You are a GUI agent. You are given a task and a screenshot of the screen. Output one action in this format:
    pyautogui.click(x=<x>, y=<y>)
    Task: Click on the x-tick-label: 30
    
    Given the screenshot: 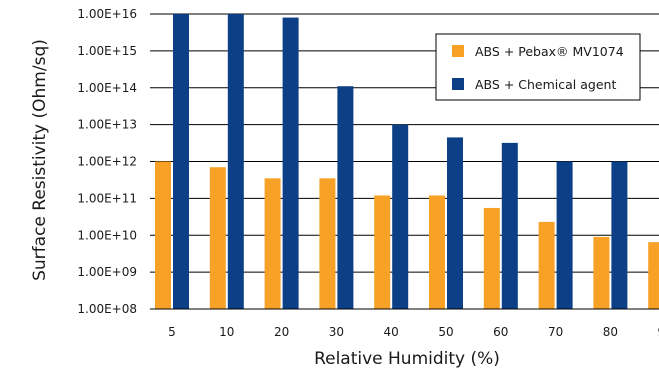 What is the action you would take?
    pyautogui.click(x=336, y=332)
    